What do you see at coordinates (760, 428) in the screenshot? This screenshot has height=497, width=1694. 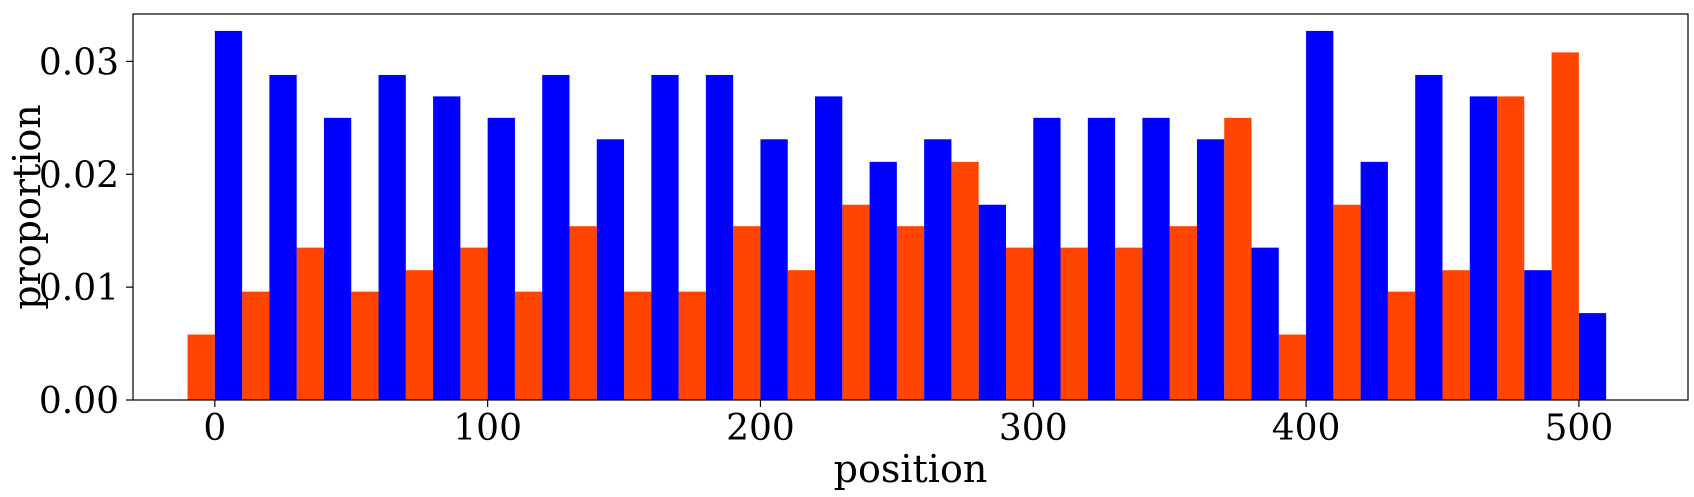 I see `x-tick-label: 200` at bounding box center [760, 428].